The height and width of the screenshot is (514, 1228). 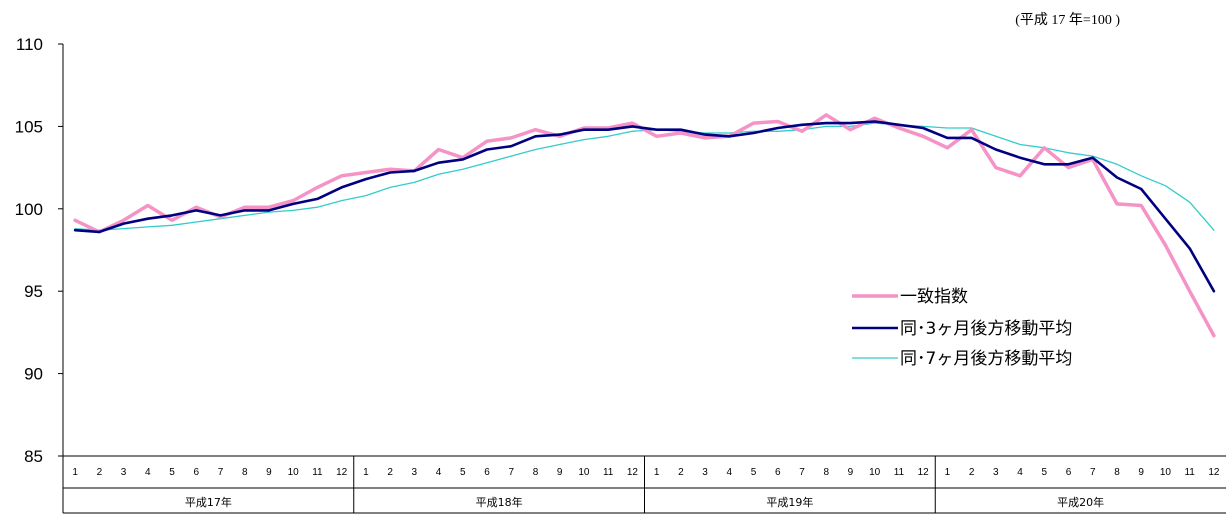 What do you see at coordinates (33, 291) in the screenshot?
I see `y-tick-label: 95` at bounding box center [33, 291].